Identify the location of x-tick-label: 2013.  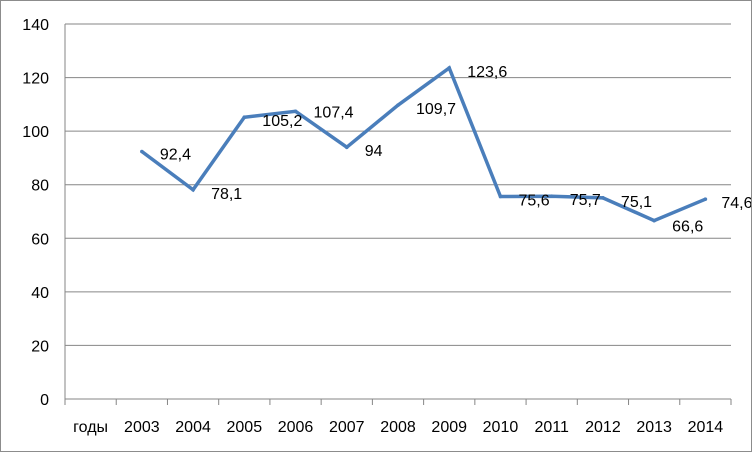
(654, 427).